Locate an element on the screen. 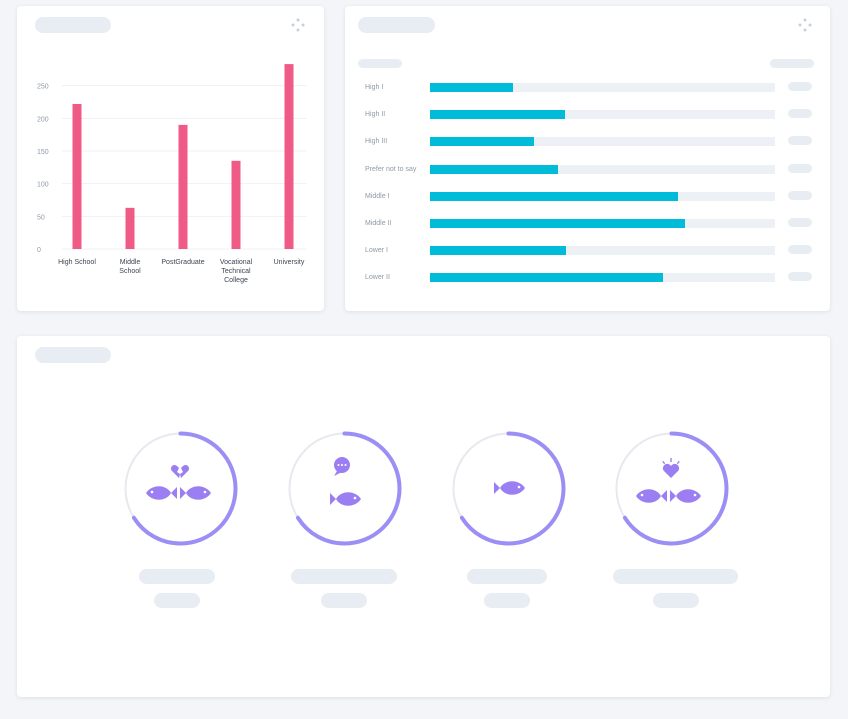 The width and height of the screenshot is (848, 719). x-tick-label: Vocational is located at coordinates (236, 262).